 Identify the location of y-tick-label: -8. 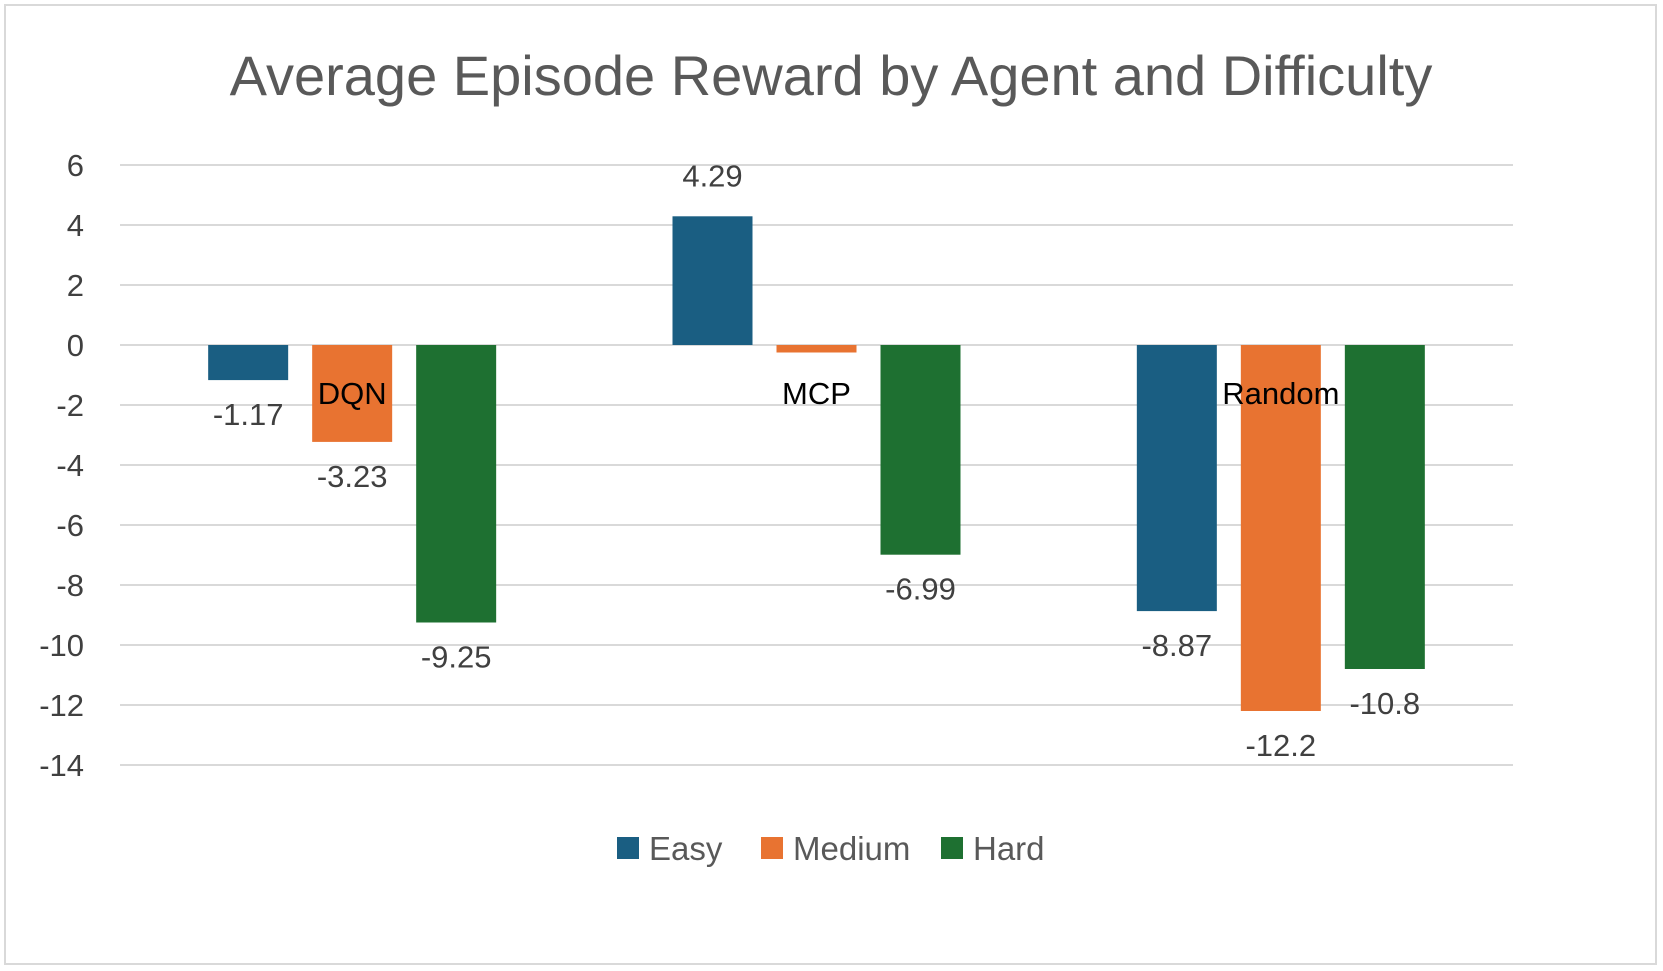
(70, 585).